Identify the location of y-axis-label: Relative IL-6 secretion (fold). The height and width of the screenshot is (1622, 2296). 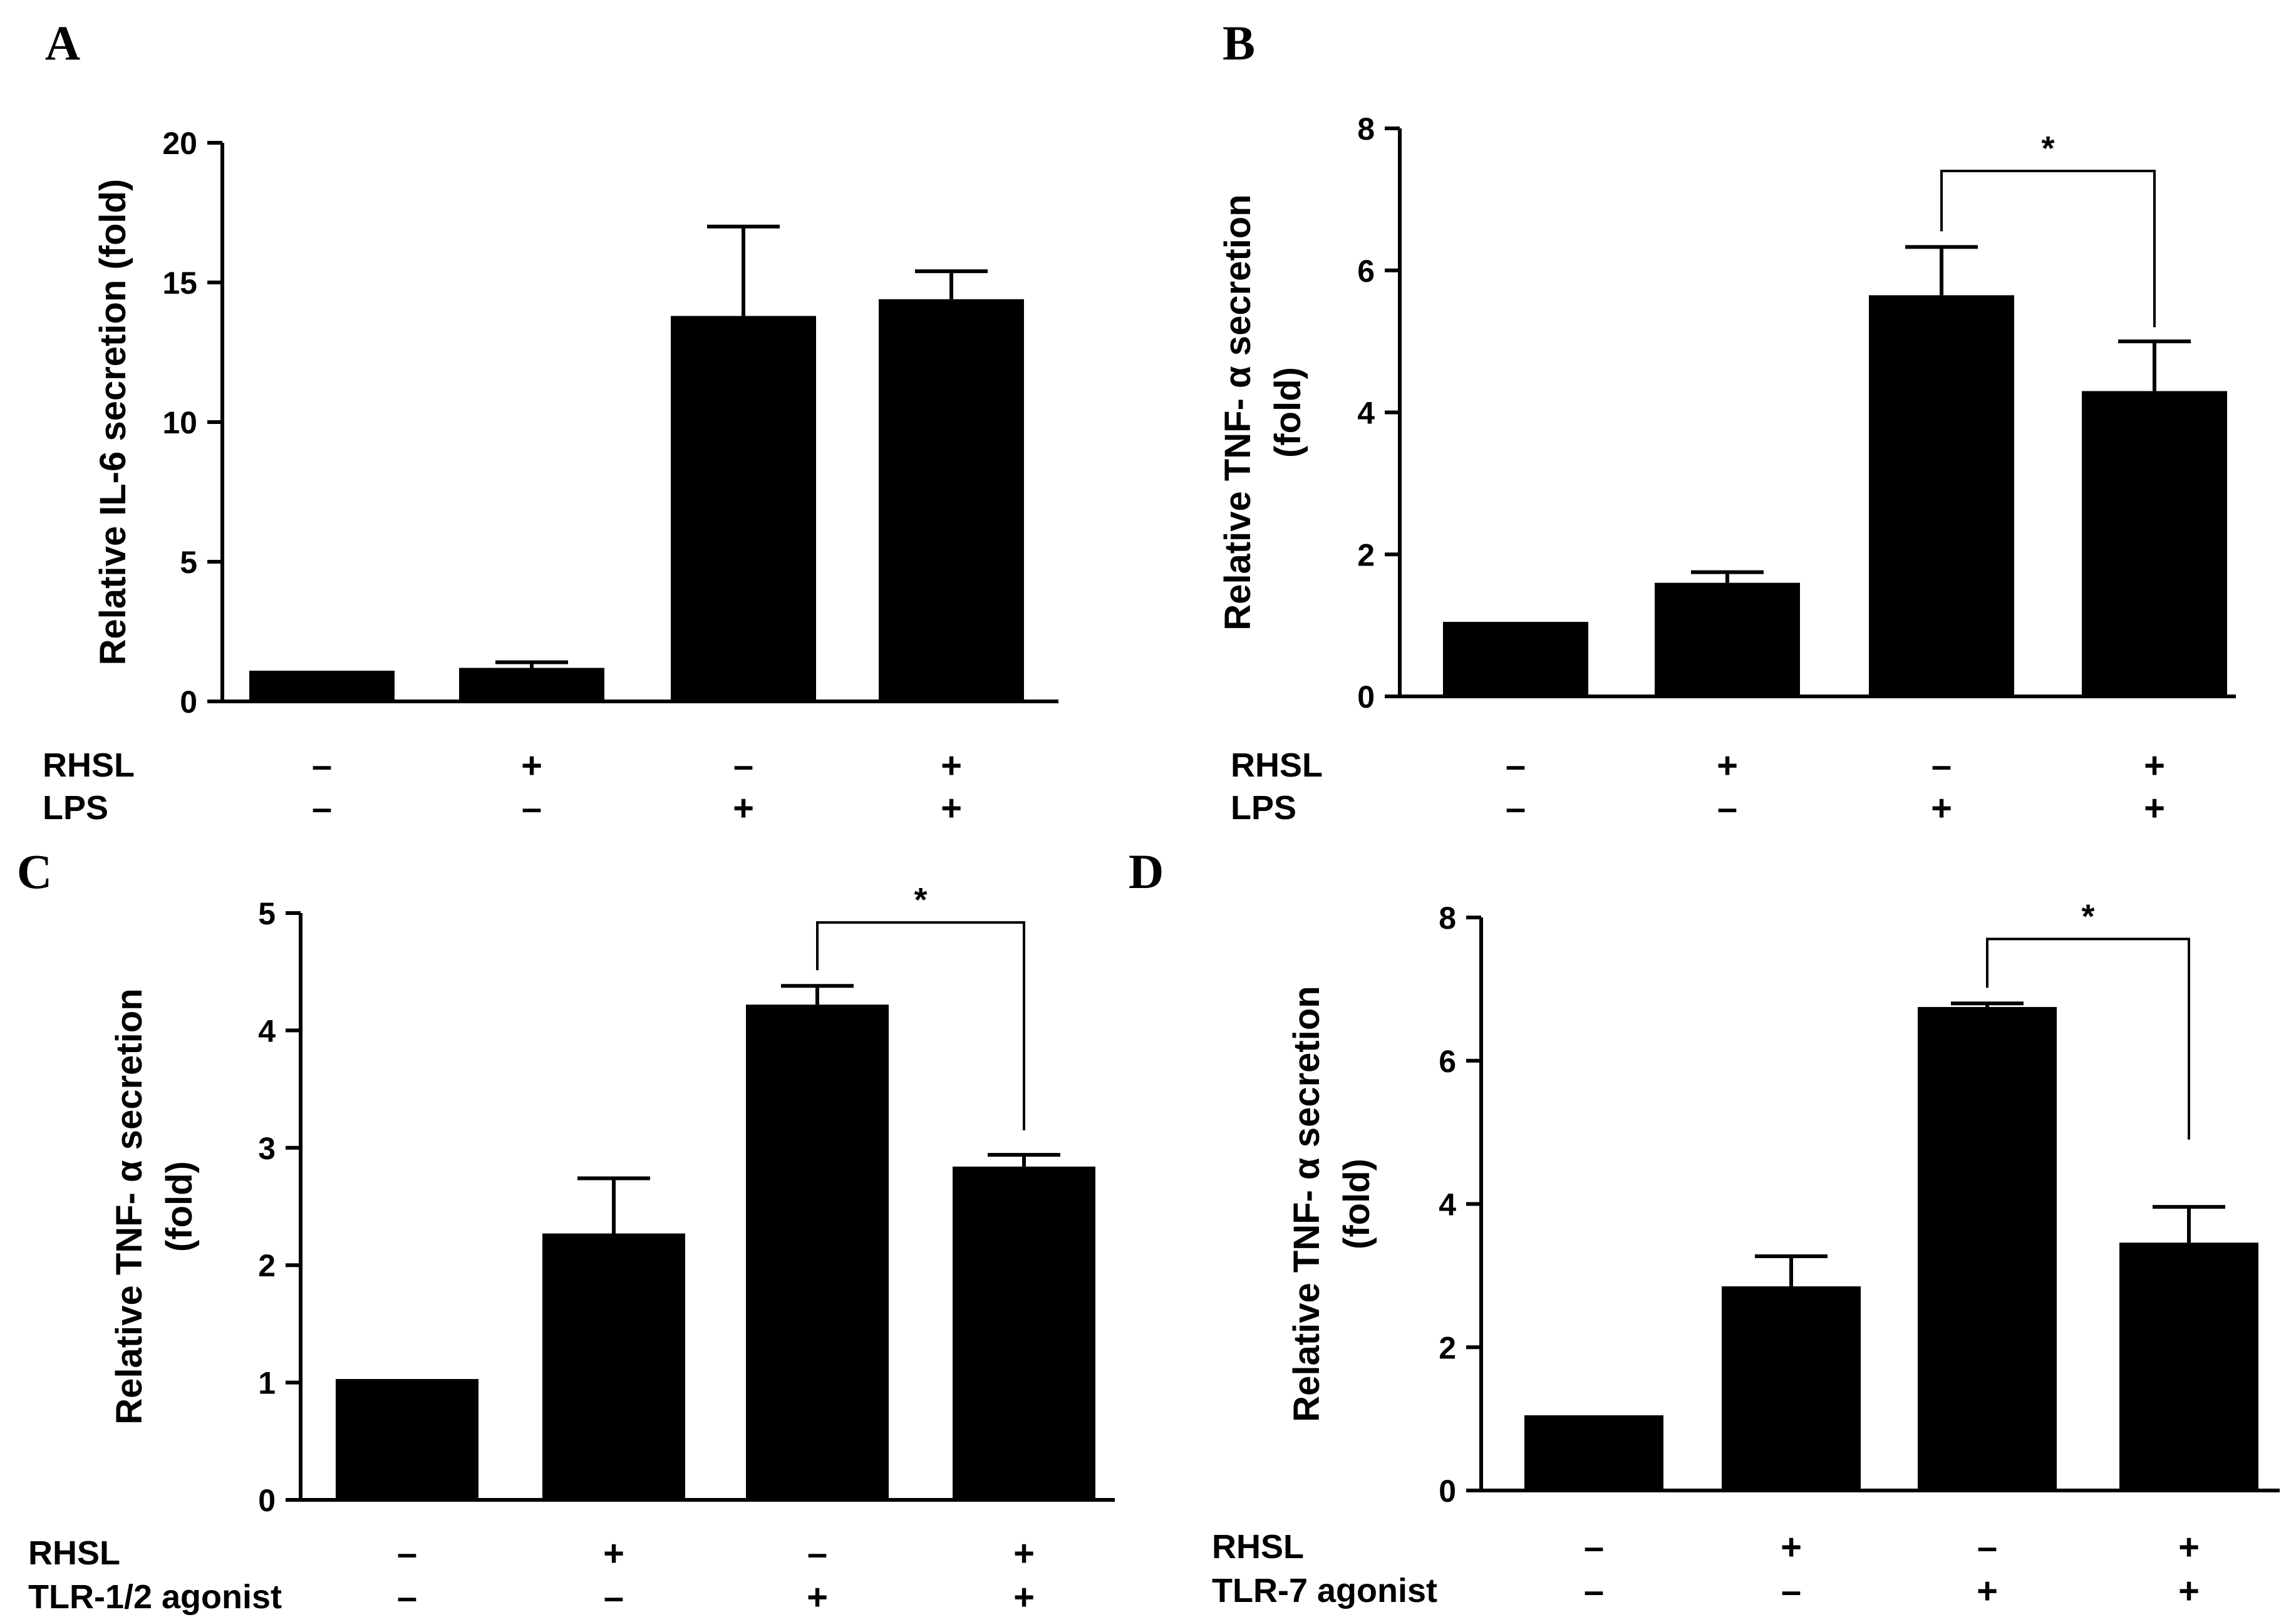
(113, 422).